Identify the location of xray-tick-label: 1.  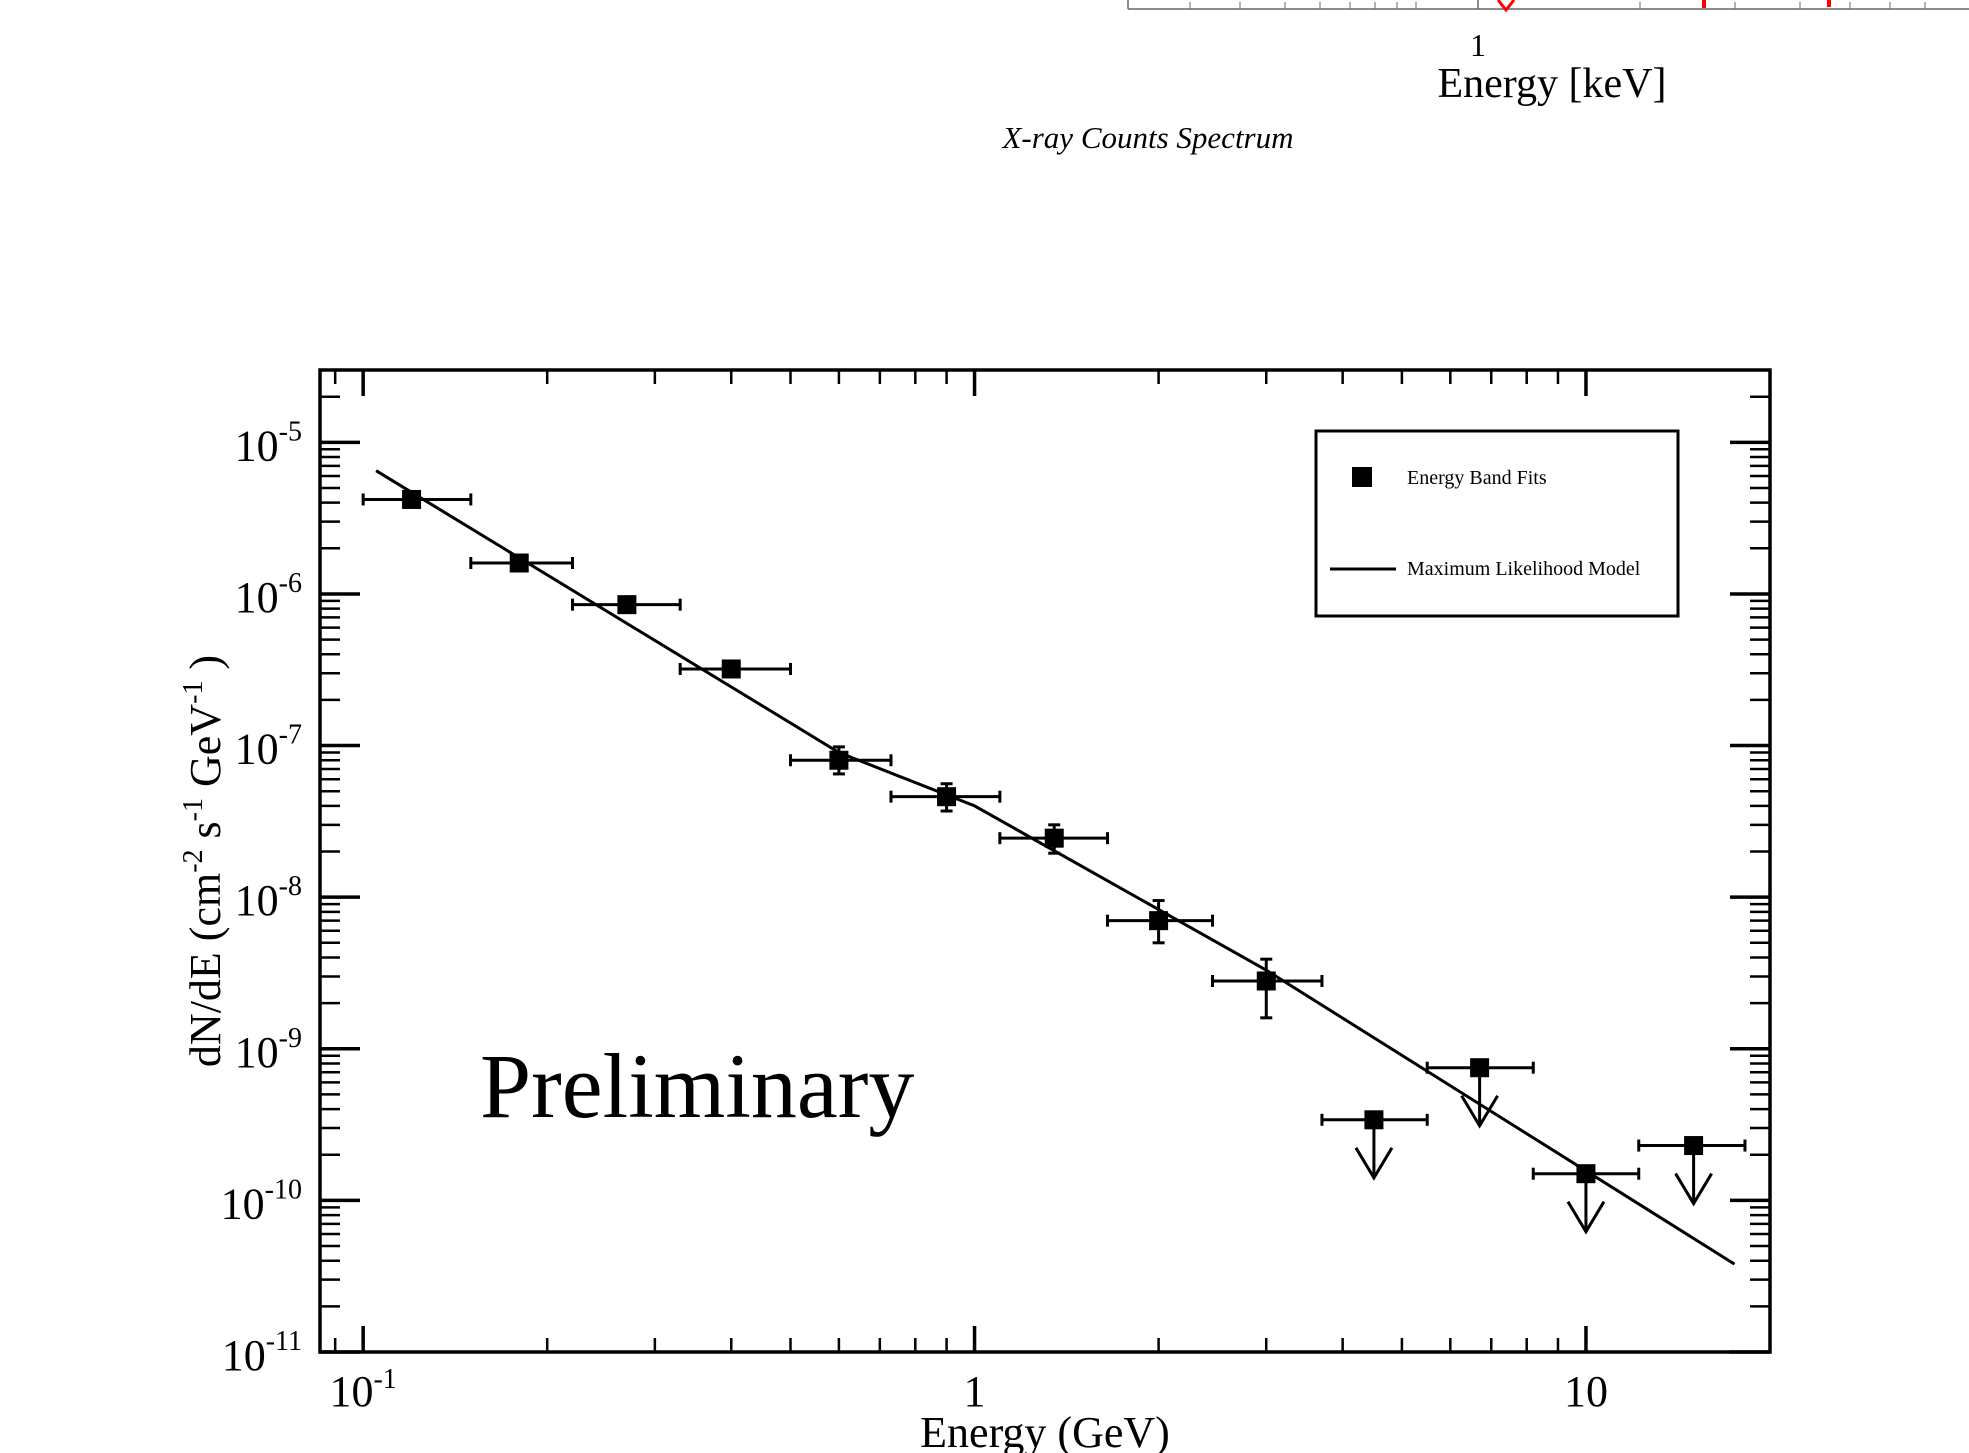
(1478, 45).